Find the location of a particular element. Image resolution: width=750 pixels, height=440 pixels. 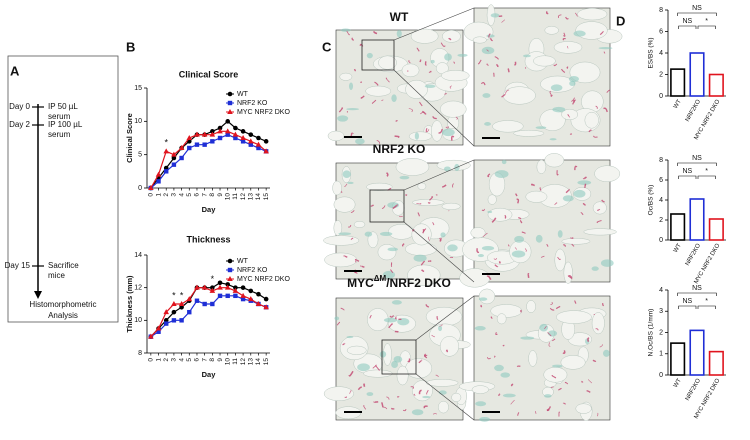

x-tick-label: 15 is located at coordinates (266, 197).